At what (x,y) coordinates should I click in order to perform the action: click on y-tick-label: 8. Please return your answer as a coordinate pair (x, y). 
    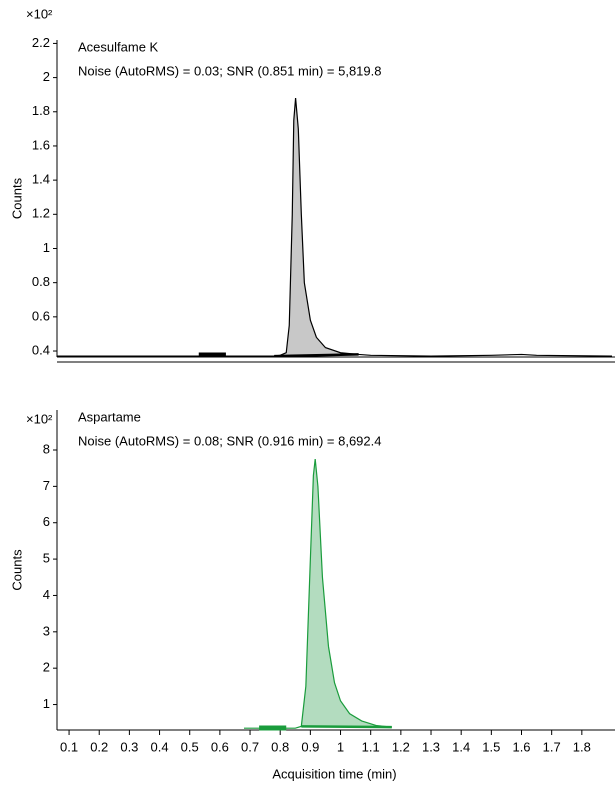
    Looking at the image, I should click on (46, 448).